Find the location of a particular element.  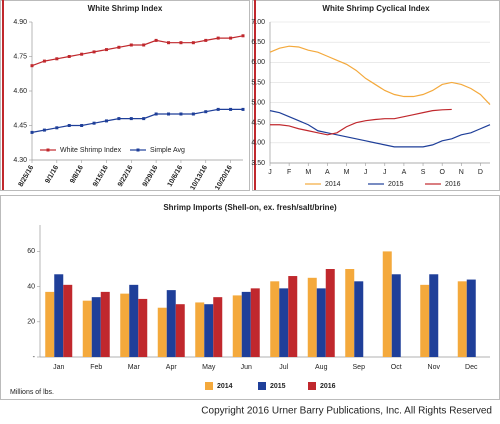

y-tick-label: 5.50 is located at coordinates (258, 82).